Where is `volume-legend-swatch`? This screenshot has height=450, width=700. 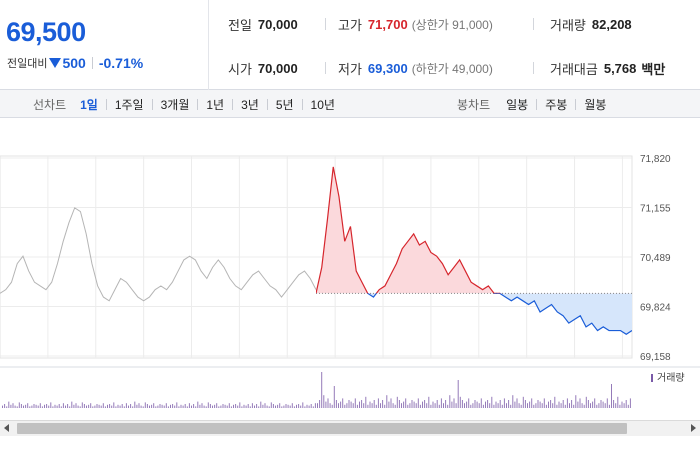
volume-legend-swatch is located at coordinates (652, 378).